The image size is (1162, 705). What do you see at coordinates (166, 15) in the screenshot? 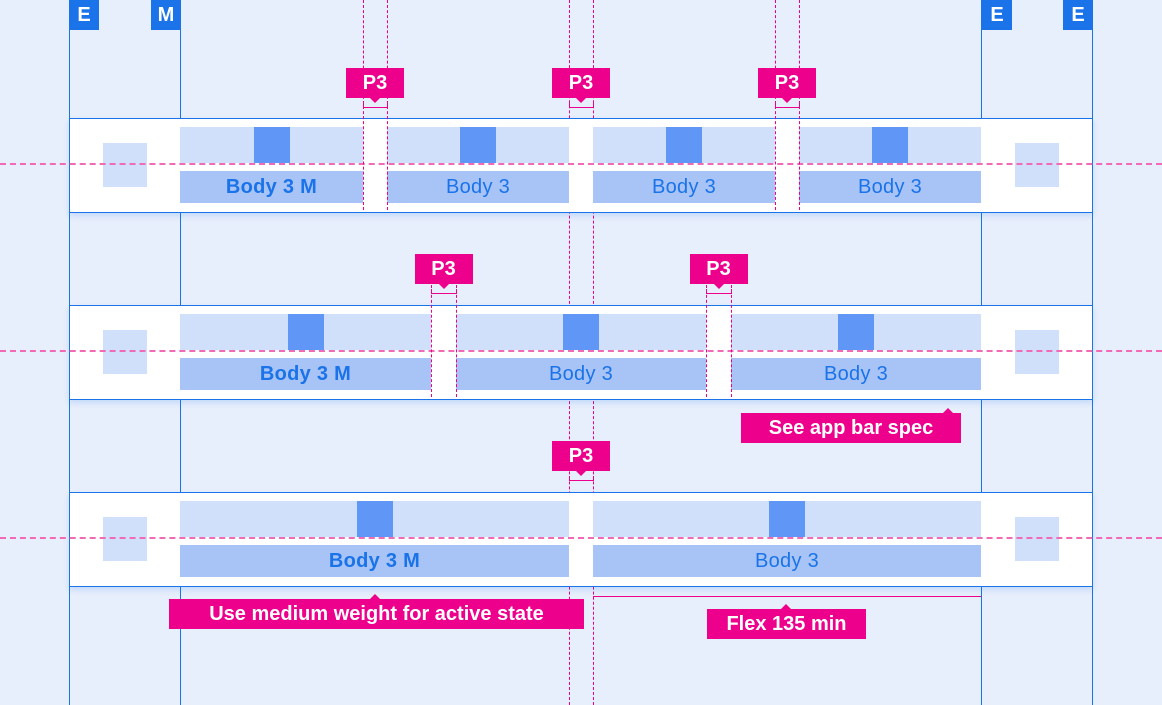
I see `keyline-badge-m: M` at bounding box center [166, 15].